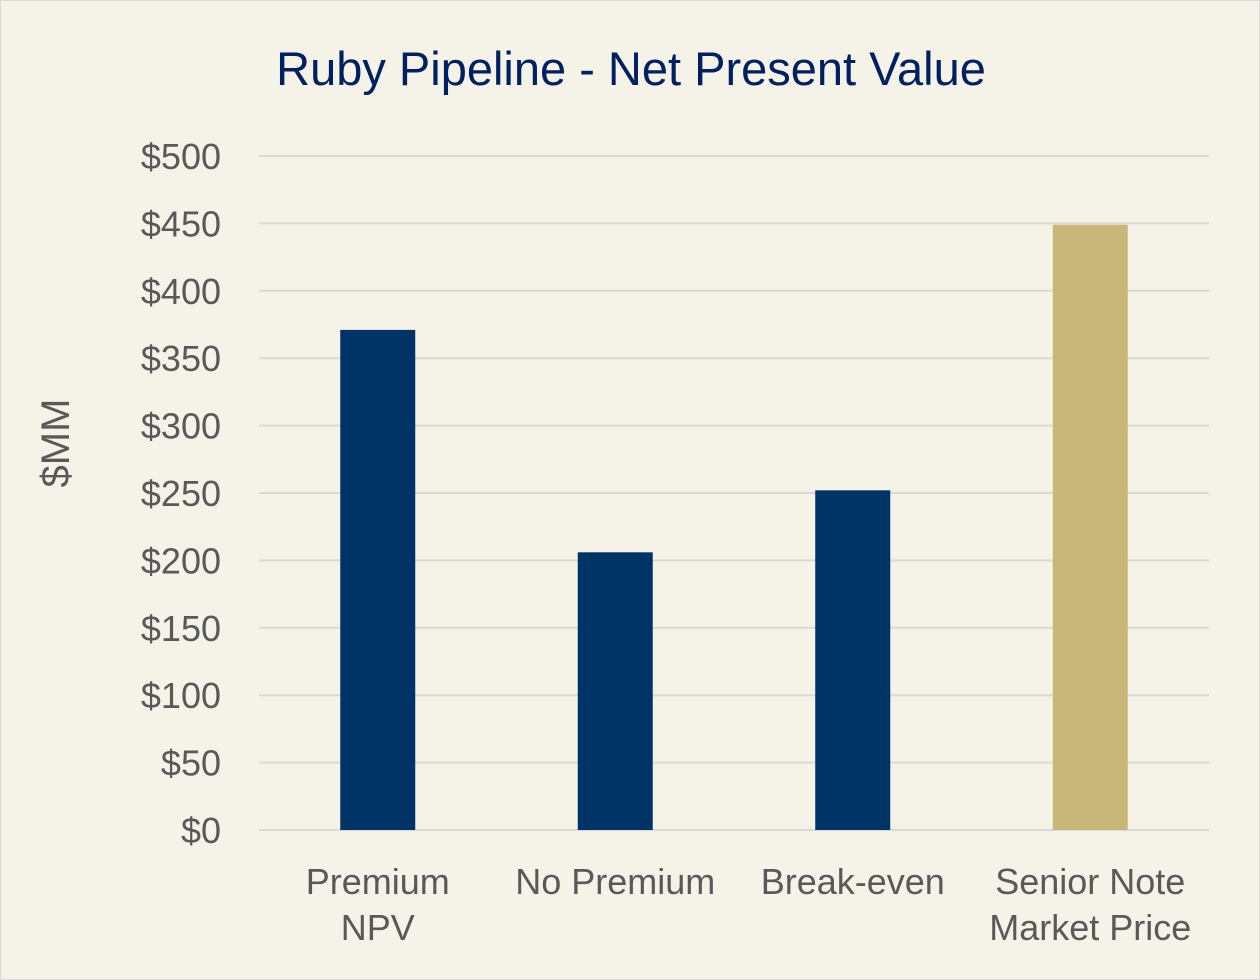 The height and width of the screenshot is (980, 1260). I want to click on x-category-label-line: Break-even, so click(853, 881).